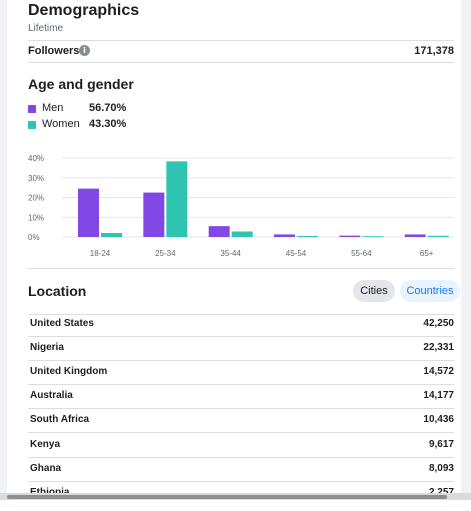 The width and height of the screenshot is (471, 511). Describe the element at coordinates (100, 253) in the screenshot. I see `x-tick-label: 18-24` at that location.